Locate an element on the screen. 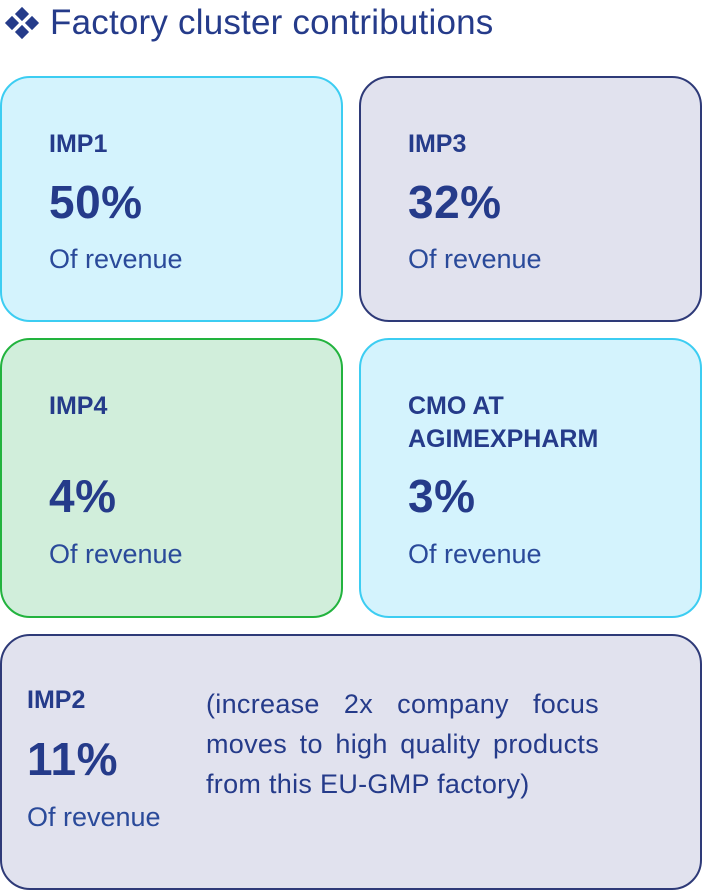 This screenshot has height=890, width=702. card-label: CMO AT AGIMEXPHARM is located at coordinates (503, 422).